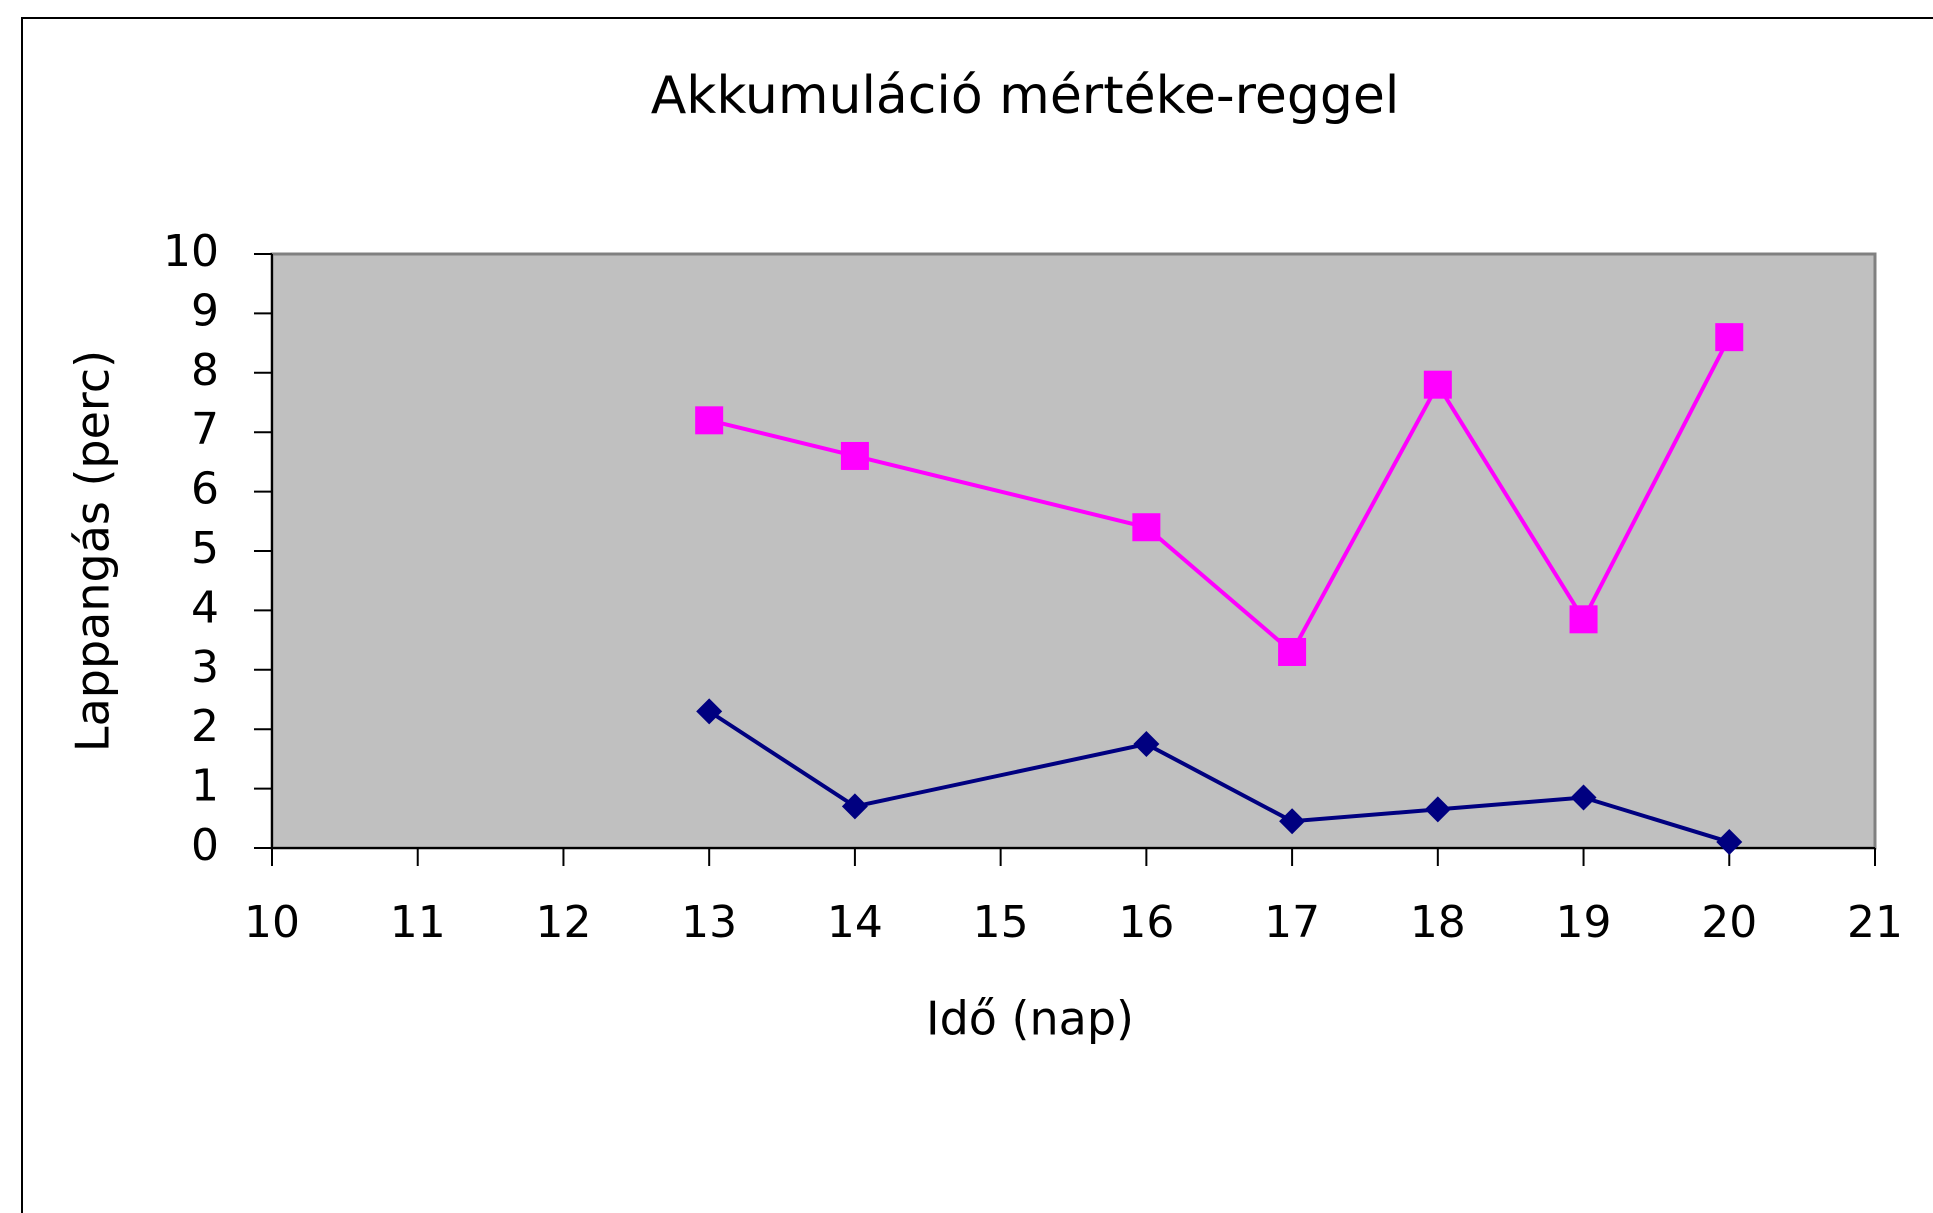 The width and height of the screenshot is (1933, 1213). I want to click on x-tick-label: 18, so click(1438, 922).